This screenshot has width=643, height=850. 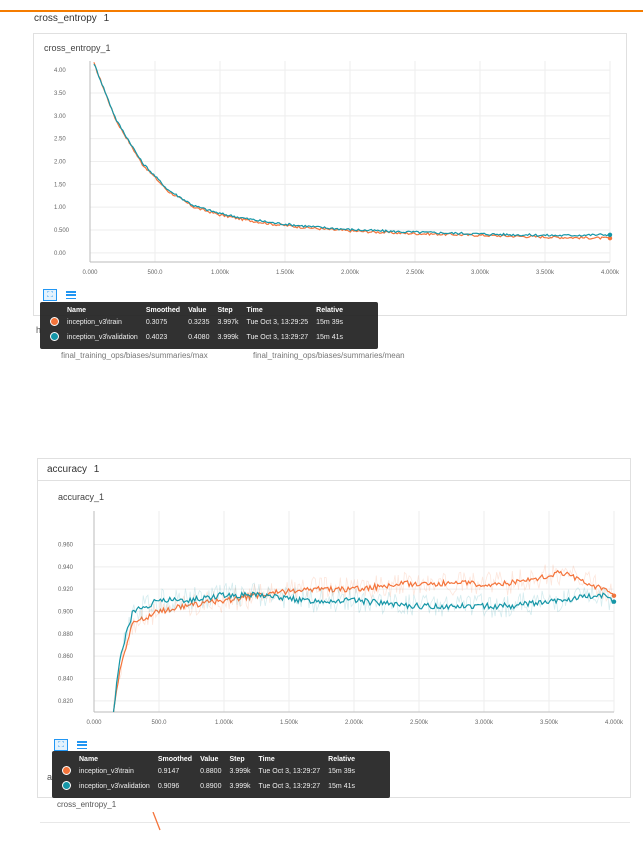 I want to click on section-title-accuracy: accuracy 1, so click(x=73, y=469).